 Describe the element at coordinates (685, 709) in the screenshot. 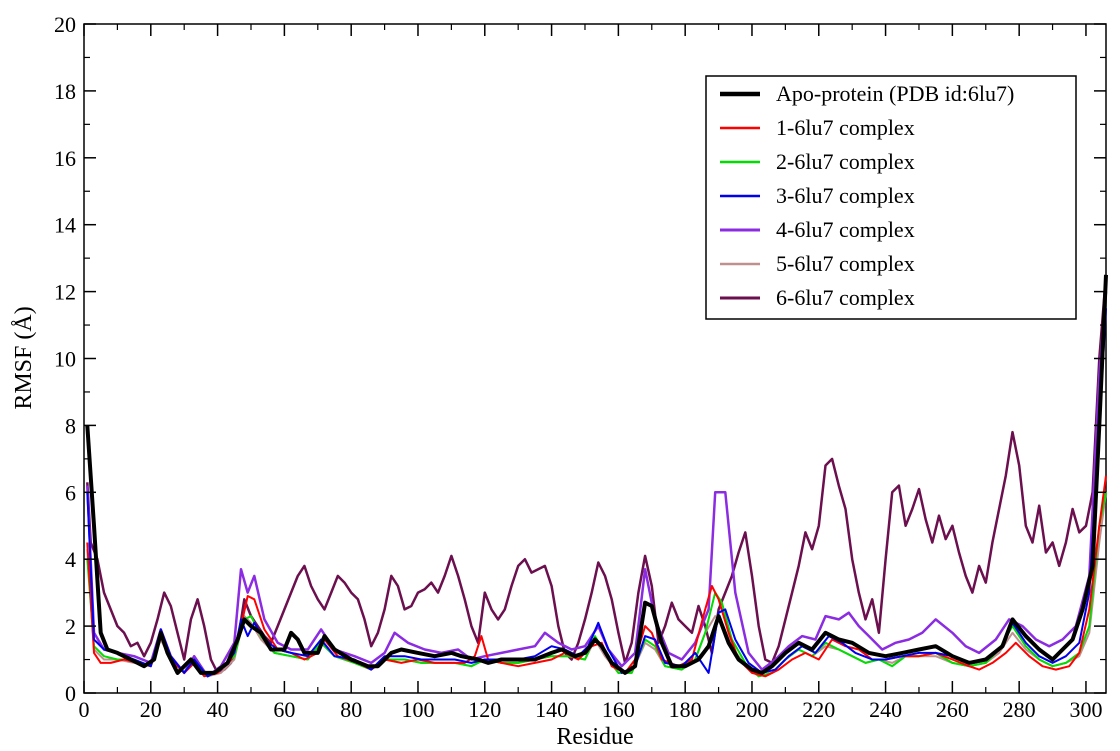

I see `x-tick-label: 180` at that location.